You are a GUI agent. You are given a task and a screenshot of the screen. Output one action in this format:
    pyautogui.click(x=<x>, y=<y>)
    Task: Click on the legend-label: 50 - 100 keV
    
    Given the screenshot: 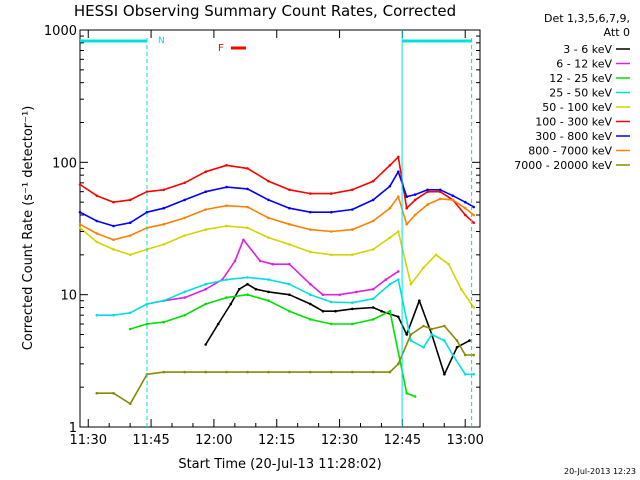 What is the action you would take?
    pyautogui.click(x=577, y=107)
    